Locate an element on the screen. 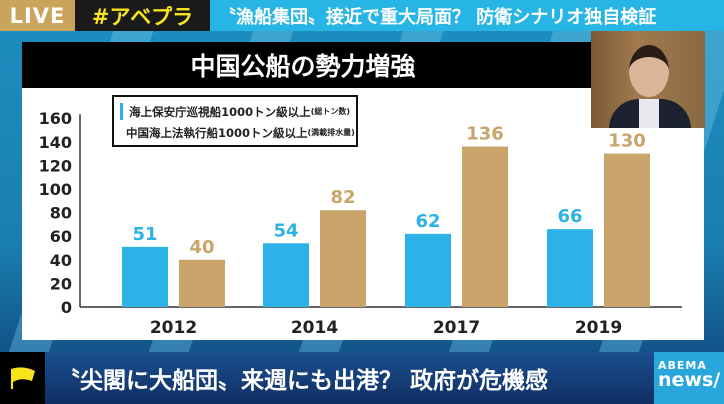 The height and width of the screenshot is (404, 724). top-banner: LIVE #アベプラ 〝漁船集団〟接近で重大局面？ 防衛シナリオ独自検証 is located at coordinates (362, 15).